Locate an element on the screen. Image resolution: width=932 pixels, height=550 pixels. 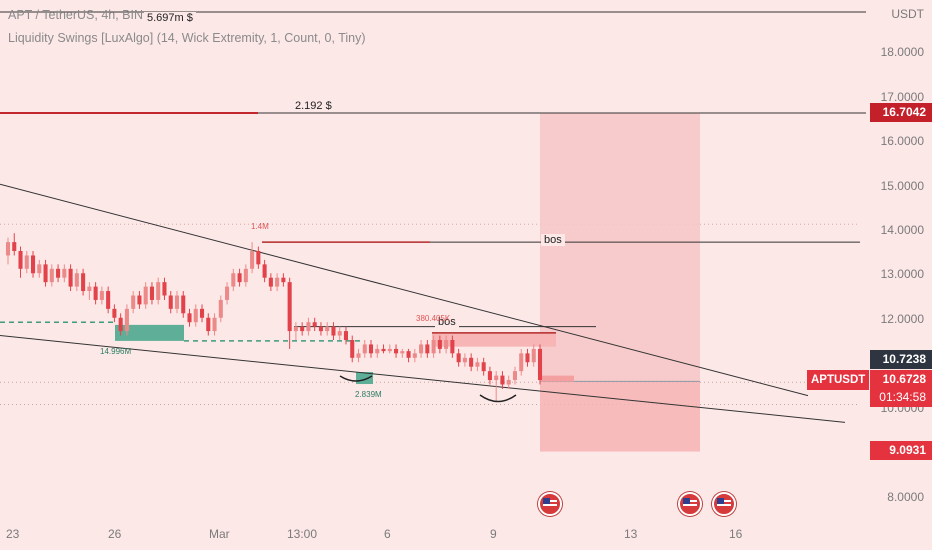
time-tick: 23 is located at coordinates (13, 534).